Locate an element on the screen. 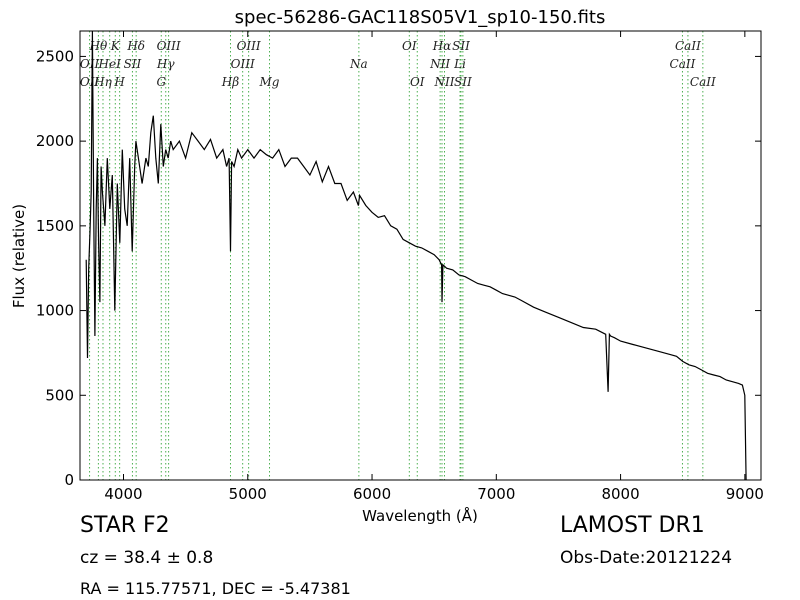  x-tick-label: 4000 is located at coordinates (123, 494).